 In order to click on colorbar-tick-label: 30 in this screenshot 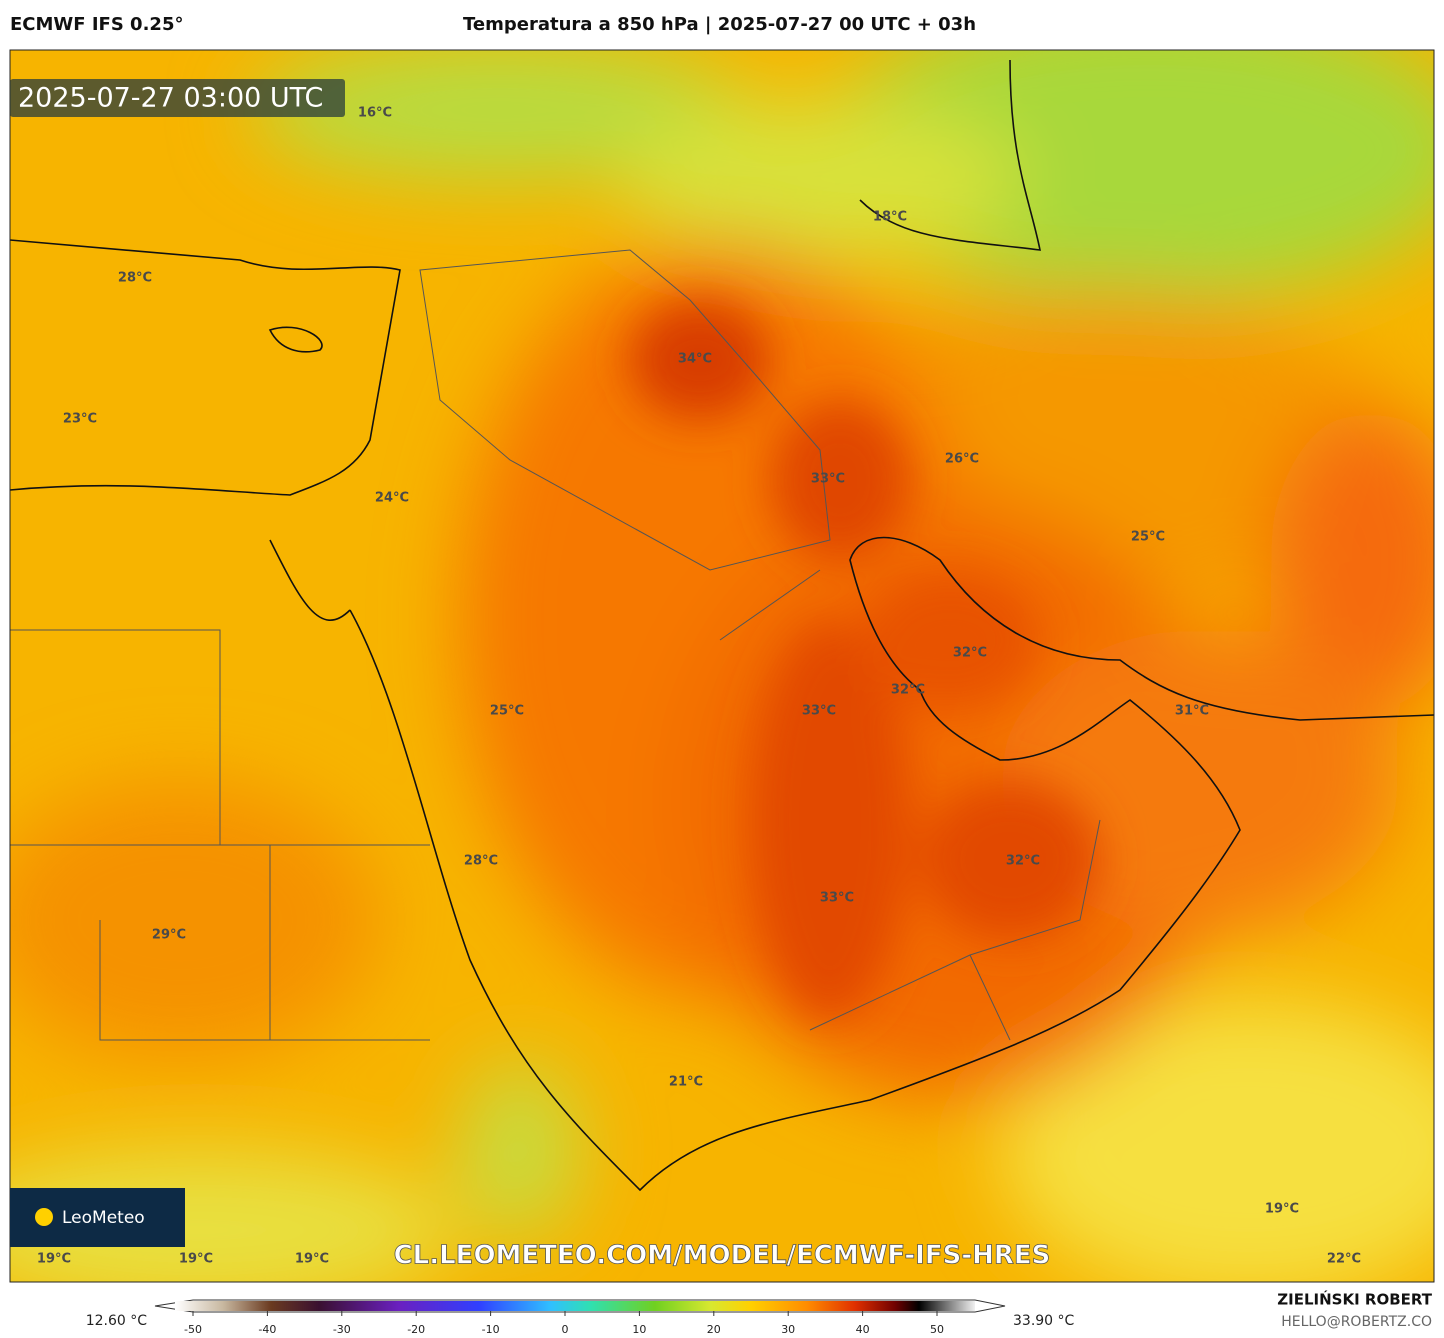, I will do `click(788, 1329)`.